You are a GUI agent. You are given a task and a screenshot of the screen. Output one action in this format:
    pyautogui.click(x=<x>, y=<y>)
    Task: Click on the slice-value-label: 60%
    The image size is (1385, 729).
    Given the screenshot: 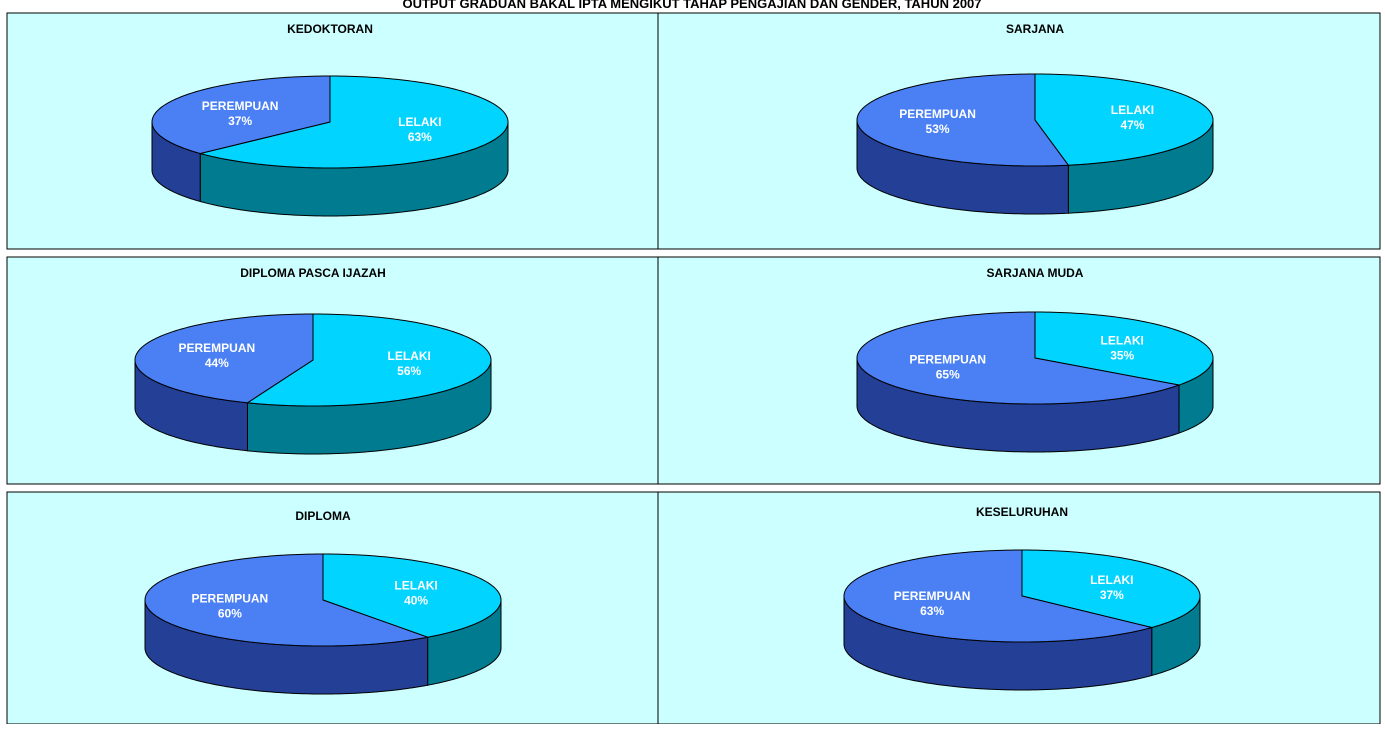 What is the action you would take?
    pyautogui.click(x=230, y=613)
    